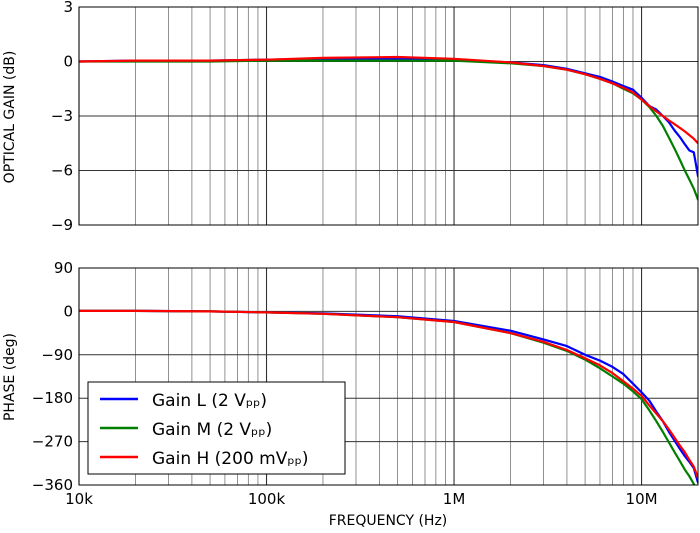 This screenshot has height=533, width=700. I want to click on gain-y-axis-label: OPTICAL GAIN (dB), so click(10, 117).